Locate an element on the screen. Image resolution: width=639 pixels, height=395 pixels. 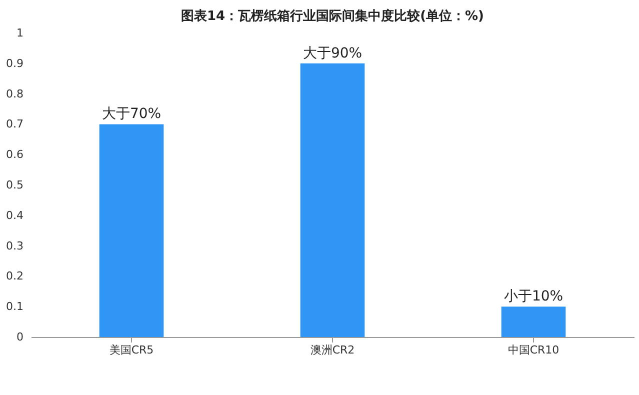
y-tick-label: 0.1 is located at coordinates (15, 307).